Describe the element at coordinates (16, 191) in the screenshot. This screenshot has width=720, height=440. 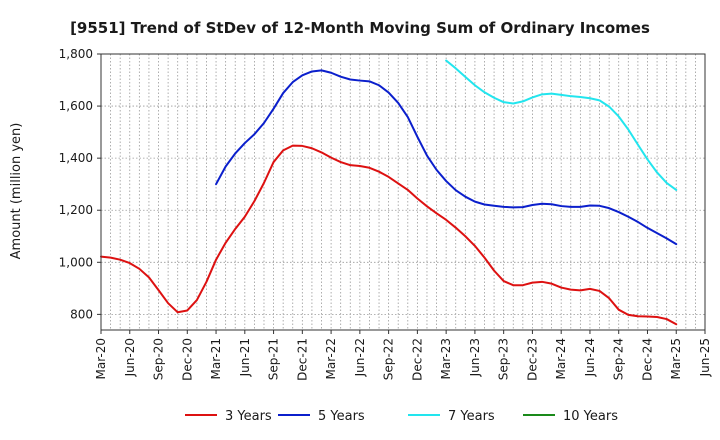
I see `y-axis-label: Amount (million yen)` at that location.